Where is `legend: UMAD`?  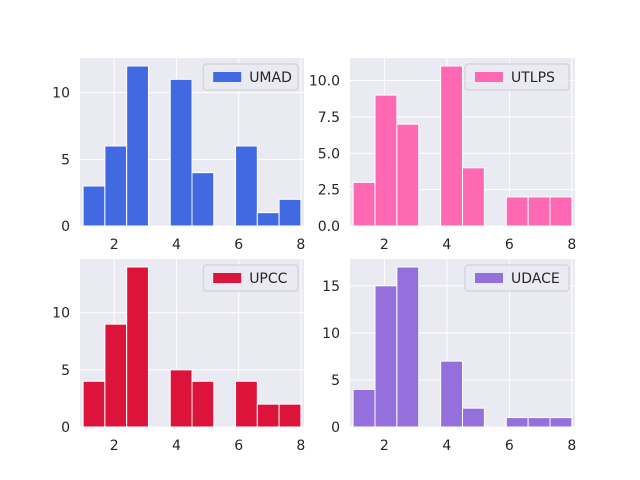 legend: UMAD is located at coordinates (250, 77).